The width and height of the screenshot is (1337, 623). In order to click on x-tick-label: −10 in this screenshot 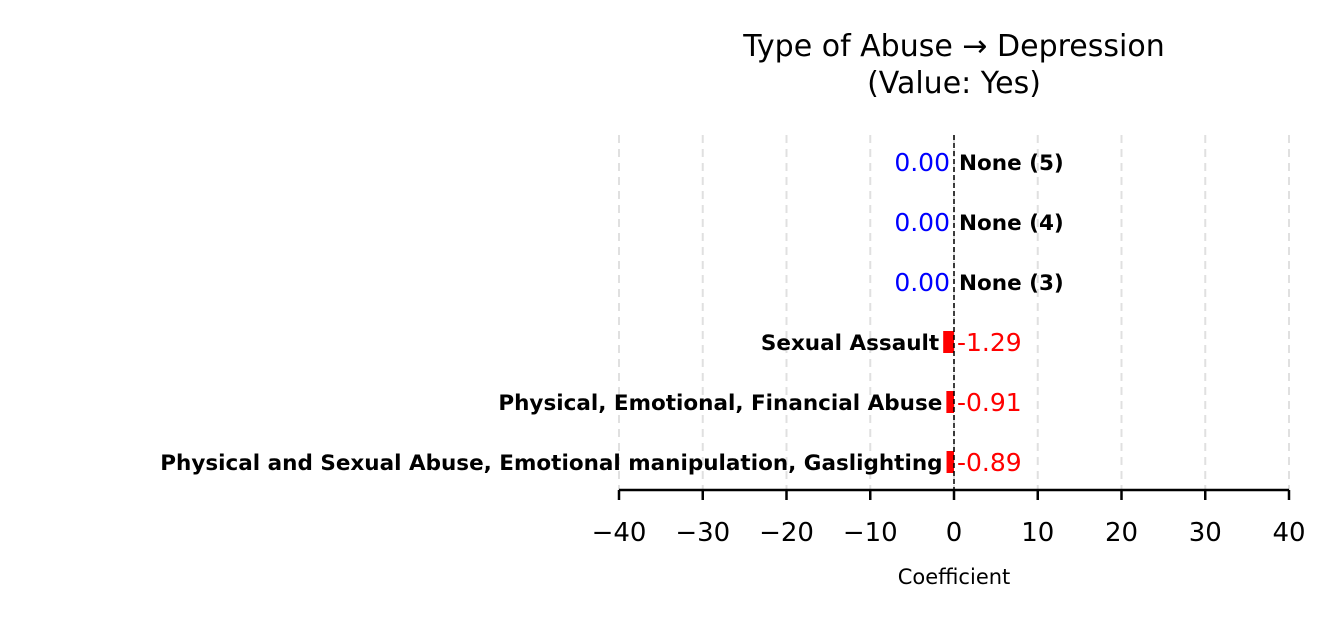, I will do `click(870, 533)`.